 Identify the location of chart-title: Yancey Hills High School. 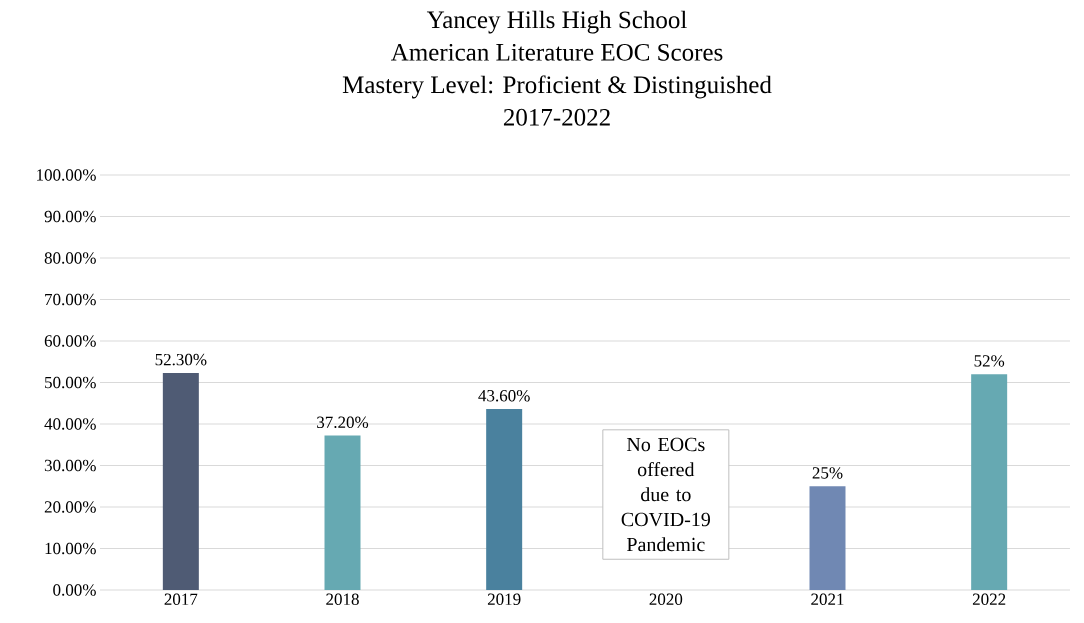
(556, 22).